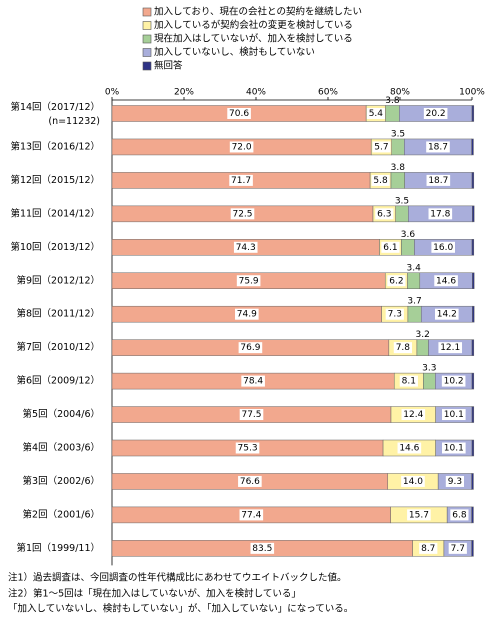 This screenshot has width=490, height=617. I want to click on data-label: 3.8, so click(398, 168).